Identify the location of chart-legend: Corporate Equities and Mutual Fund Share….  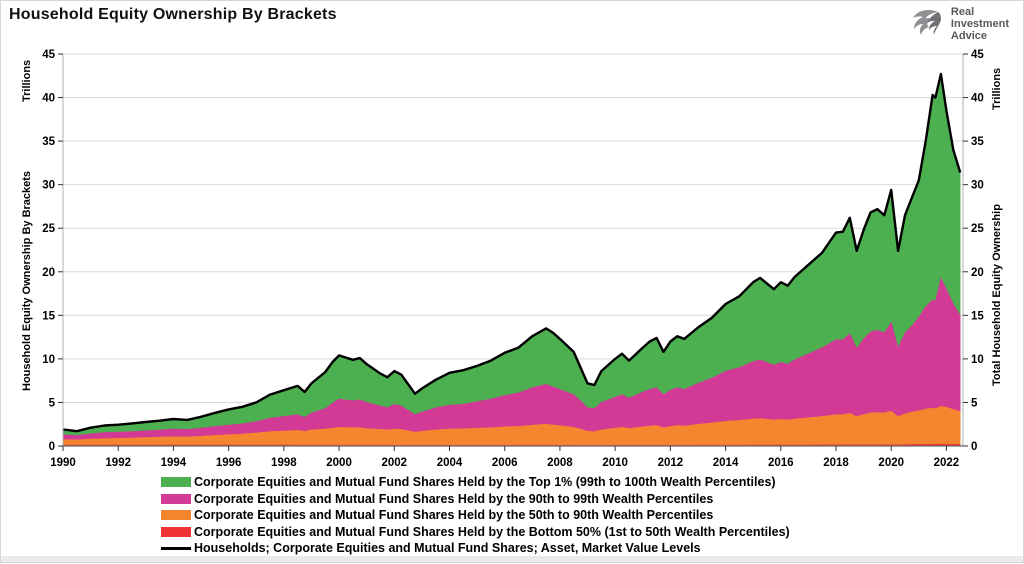
(475, 515).